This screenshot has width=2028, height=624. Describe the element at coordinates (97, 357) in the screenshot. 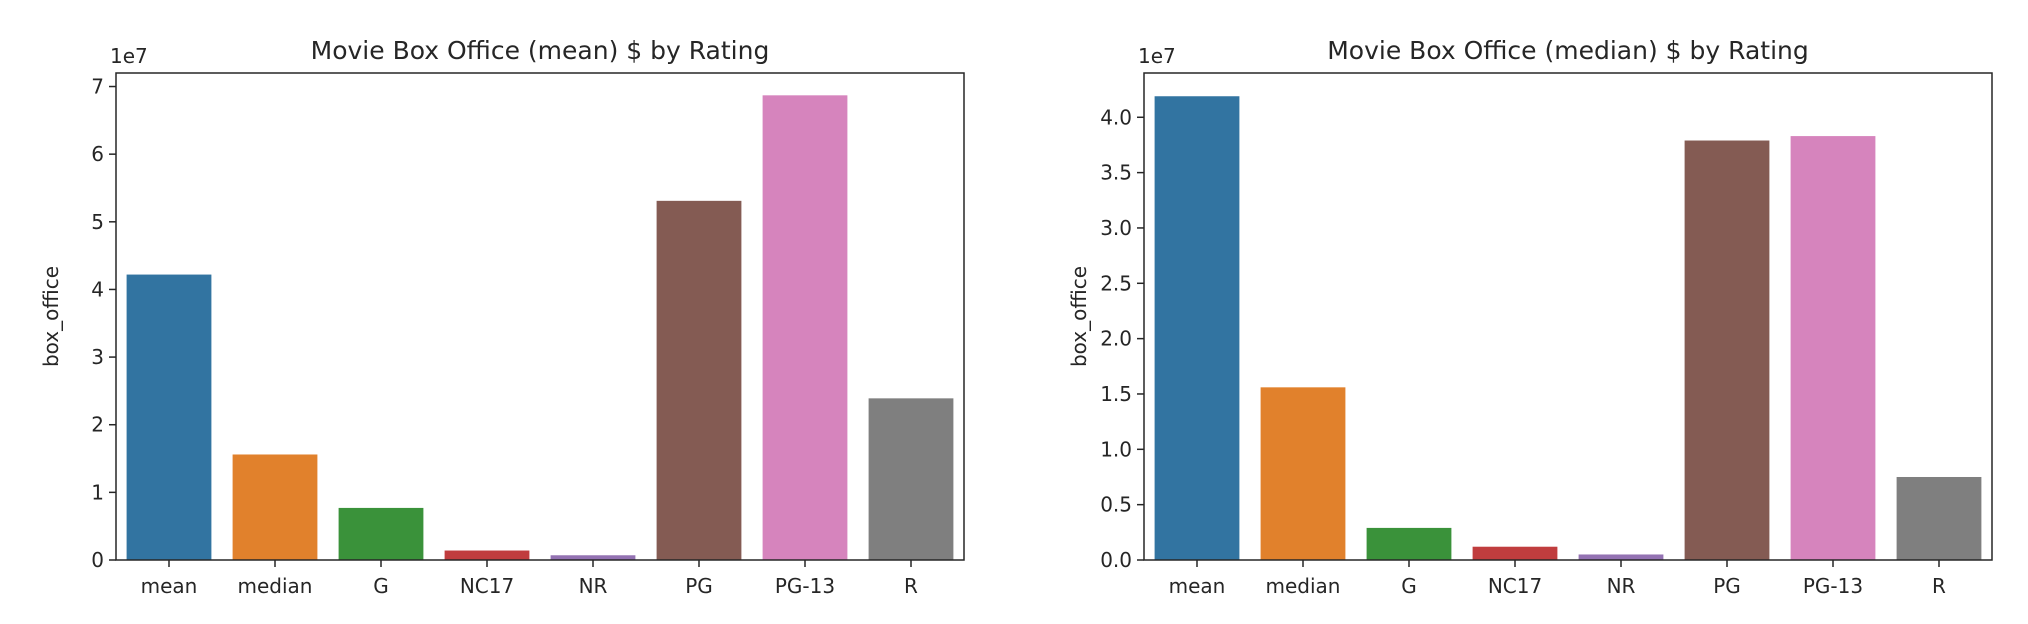

I see `y-tick-label: 3` at that location.